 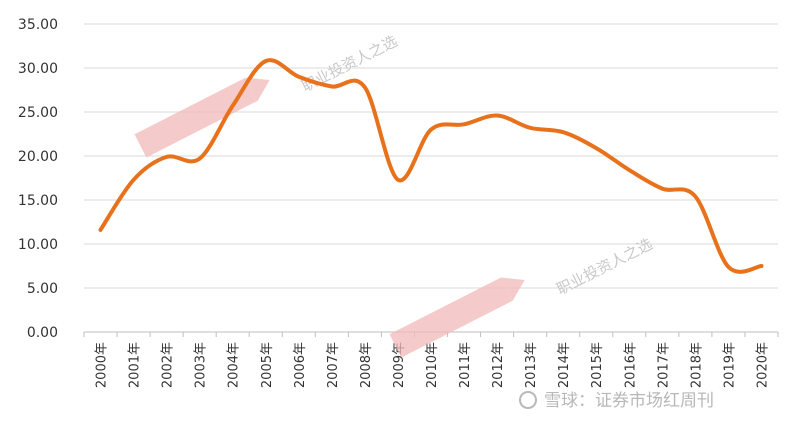 I want to click on x-tick-label: 2013年, so click(x=531, y=365).